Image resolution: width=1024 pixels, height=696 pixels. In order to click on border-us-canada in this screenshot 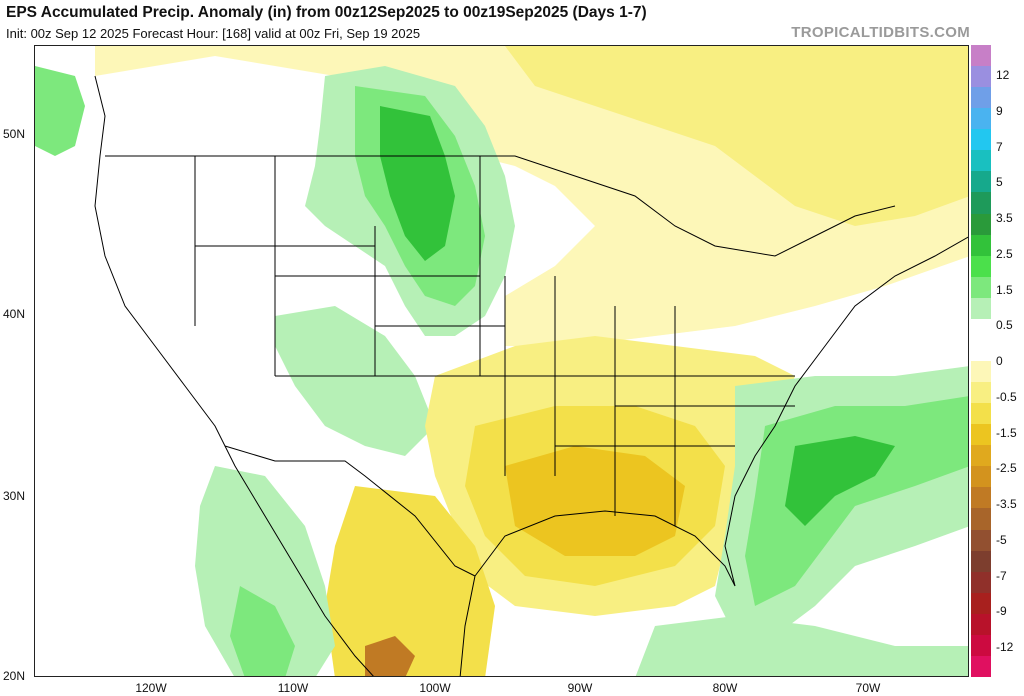, I will do `click(500, 206)`.